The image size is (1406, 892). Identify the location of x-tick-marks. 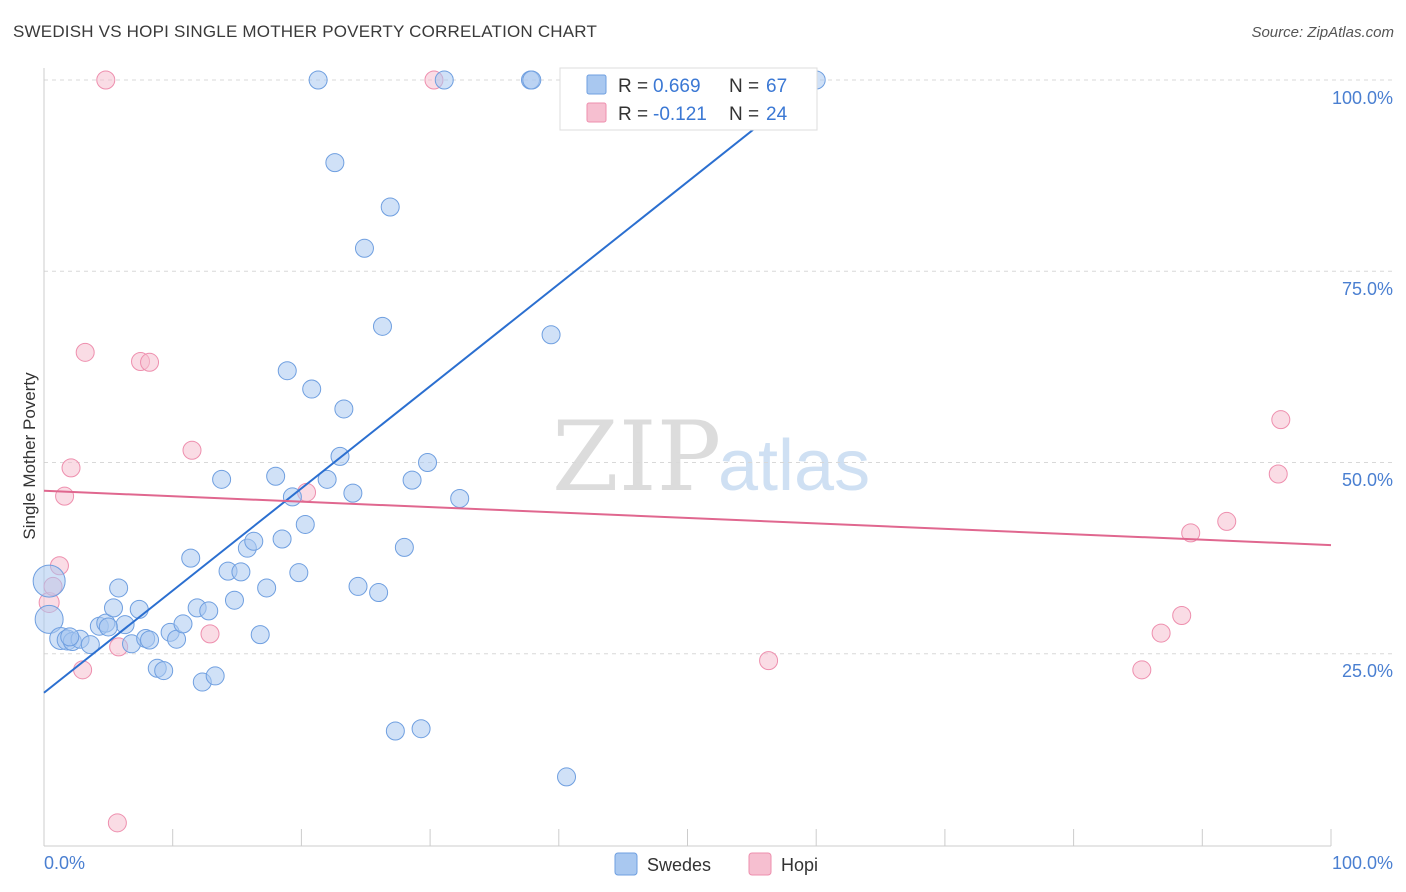
(687, 837).